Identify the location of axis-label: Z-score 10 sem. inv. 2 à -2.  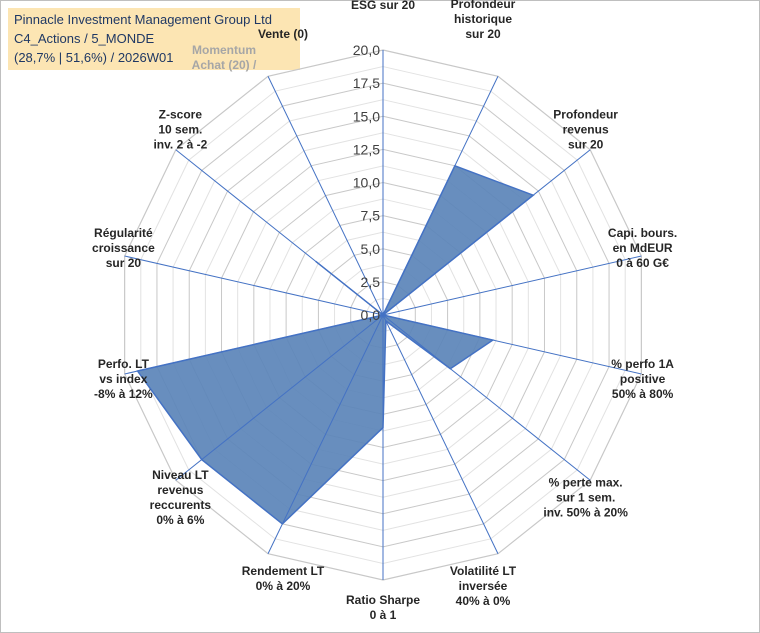
(180, 130).